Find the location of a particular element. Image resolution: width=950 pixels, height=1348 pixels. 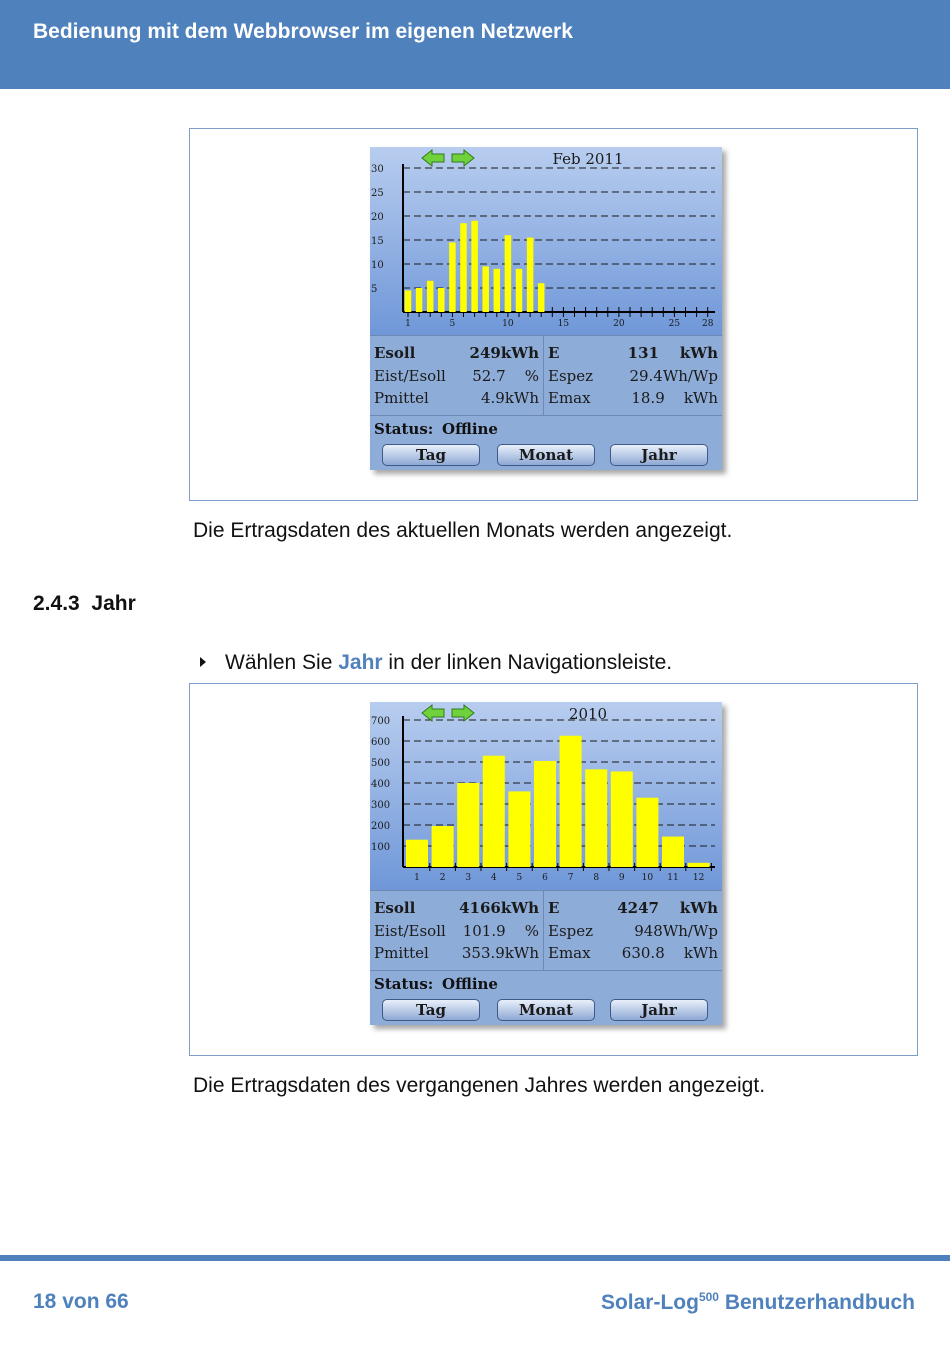

x-tick-label: 2 is located at coordinates (443, 878).